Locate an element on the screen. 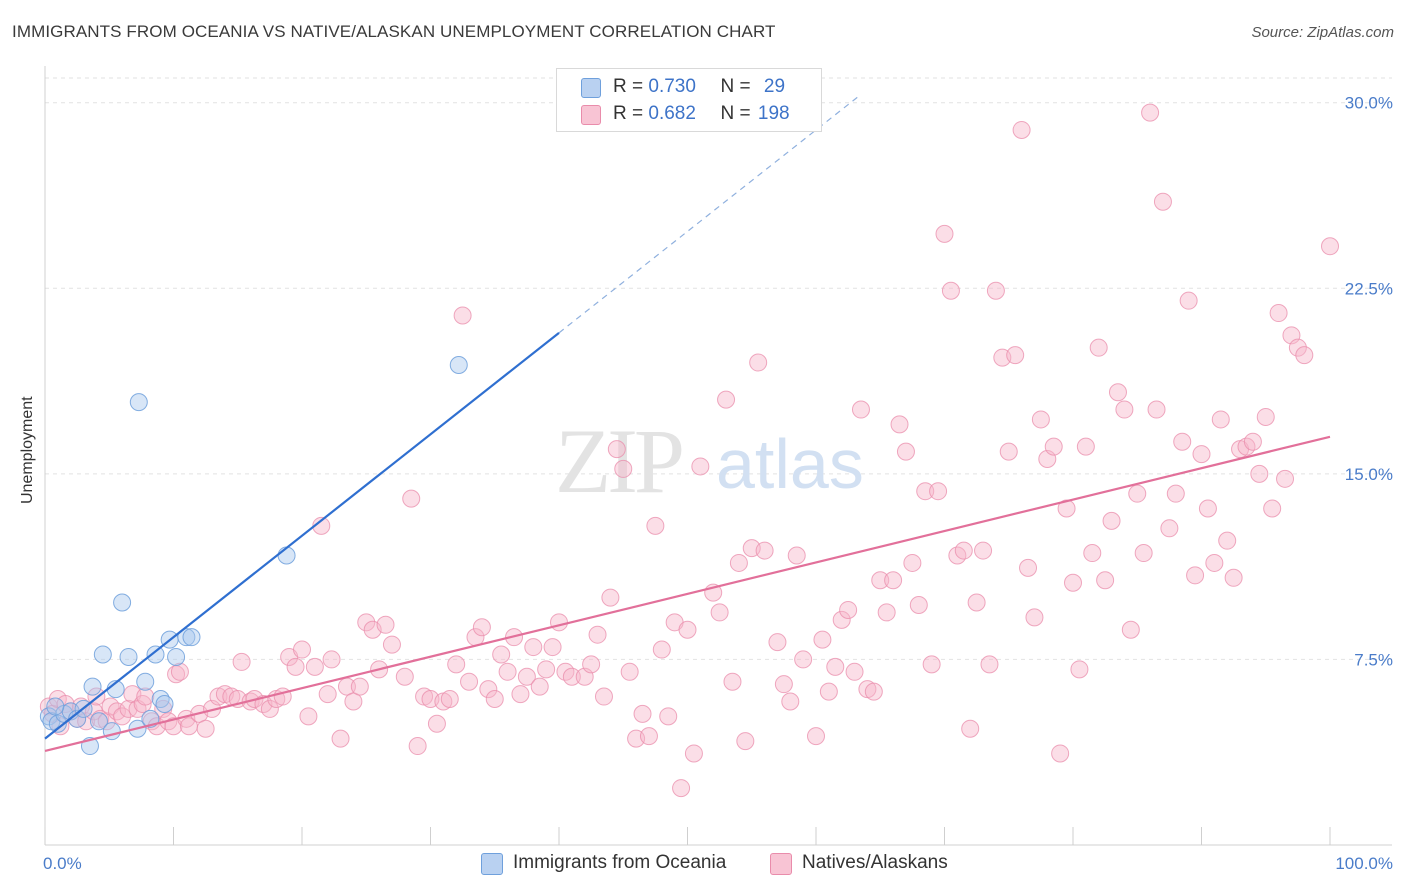 This screenshot has height=892, width=1406. oceania-points is located at coordinates (253, 556).